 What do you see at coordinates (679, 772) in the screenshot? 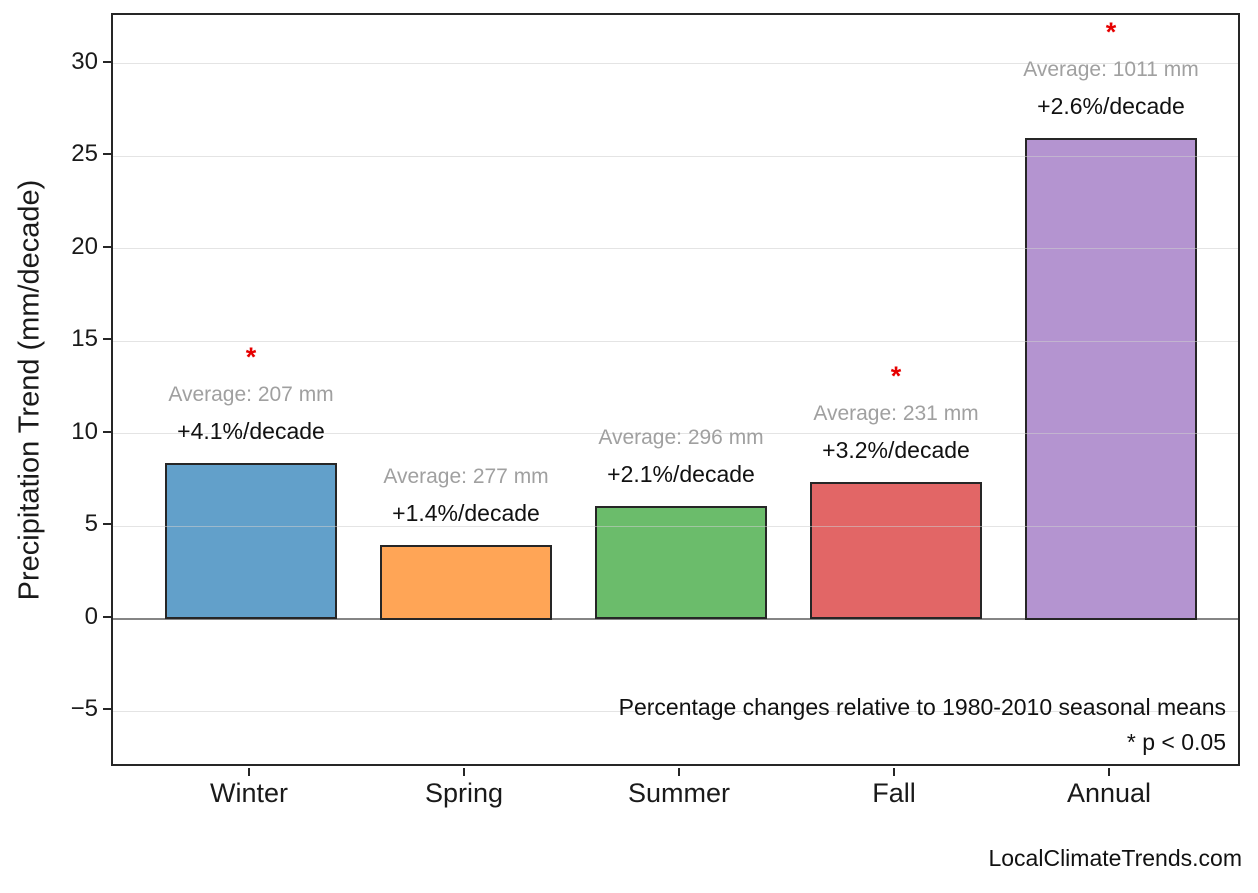
I see `x-tick-mark-summer` at bounding box center [679, 772].